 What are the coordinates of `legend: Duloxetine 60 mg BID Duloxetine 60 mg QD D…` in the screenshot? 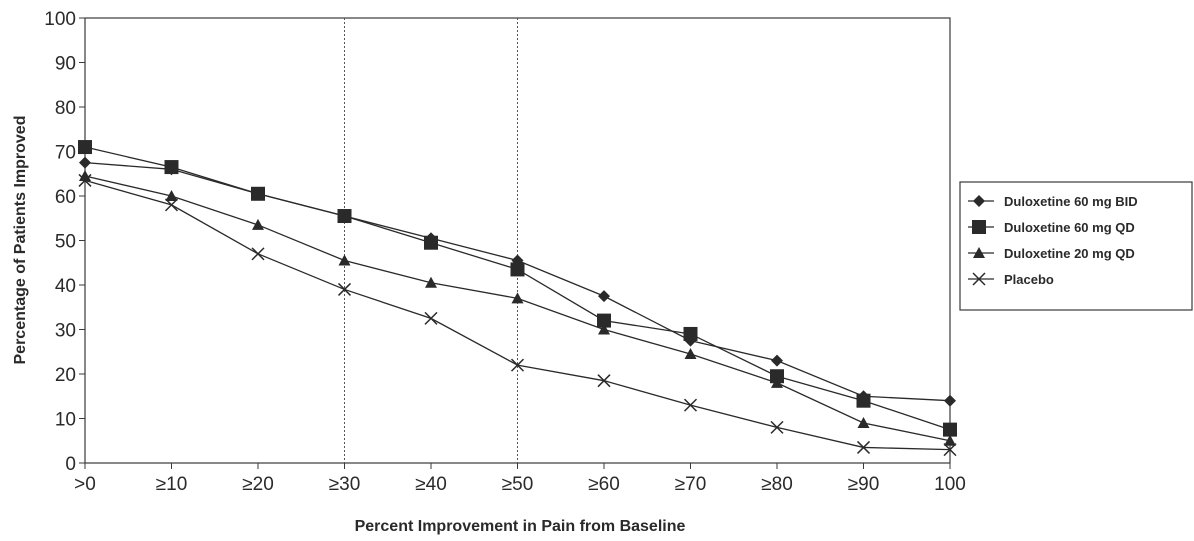 It's located at (1076, 246).